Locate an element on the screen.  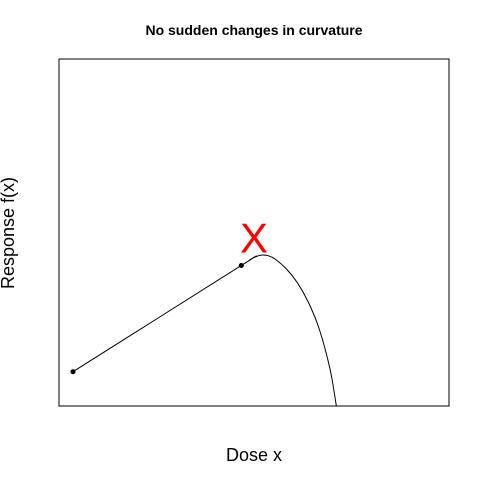
points-layer is located at coordinates (157, 318).